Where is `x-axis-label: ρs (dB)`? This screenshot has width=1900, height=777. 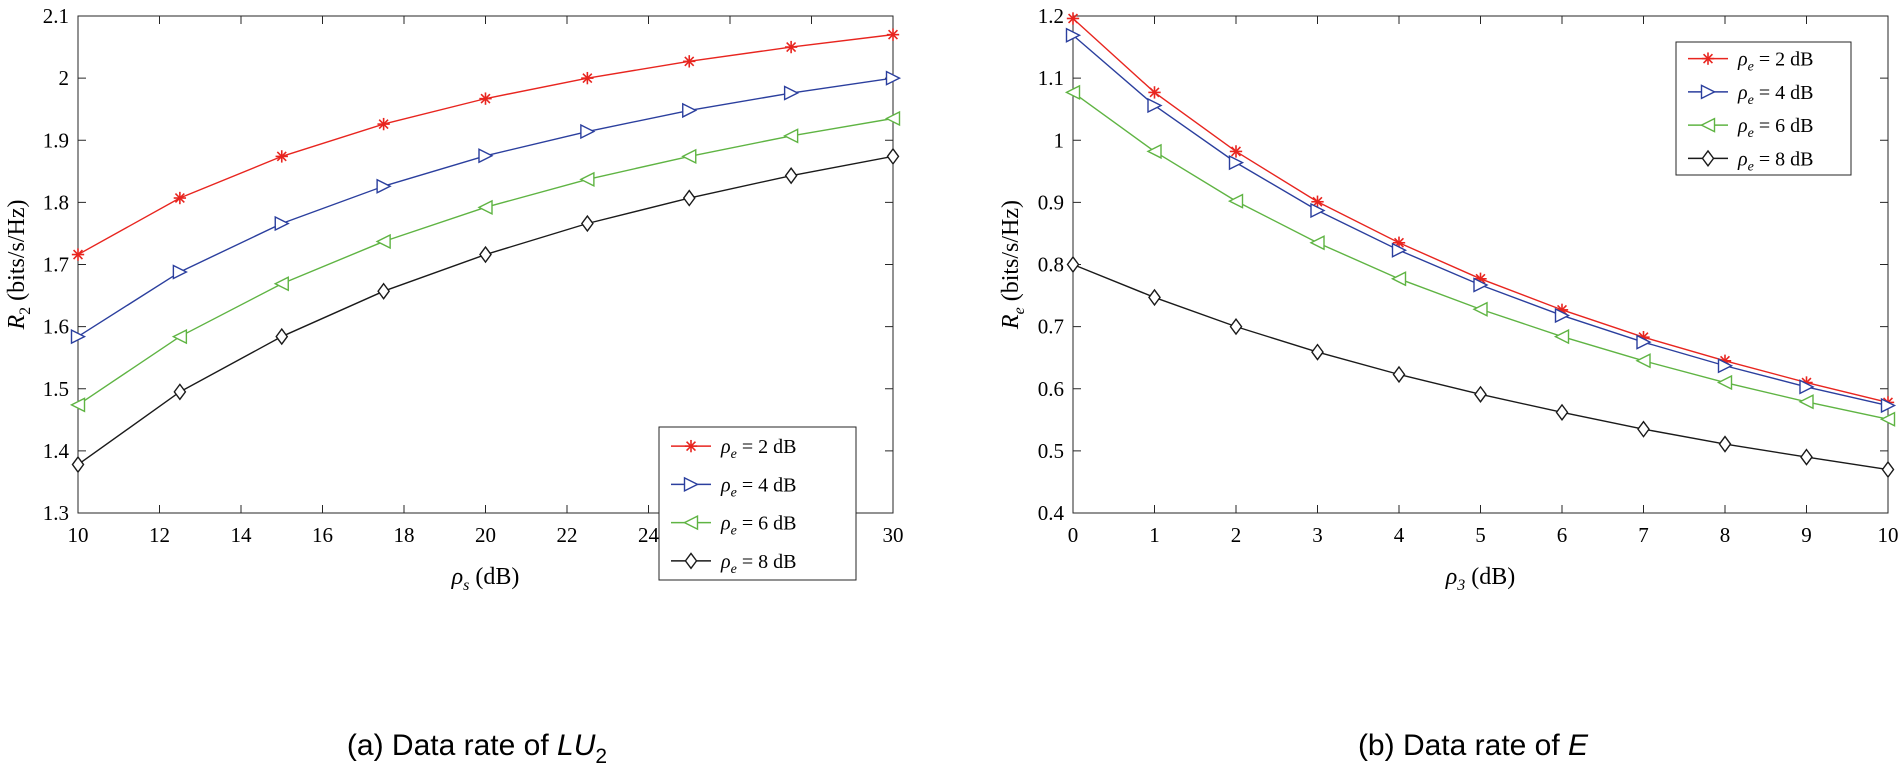
x-axis-label: ρs (dB) is located at coordinates (485, 579).